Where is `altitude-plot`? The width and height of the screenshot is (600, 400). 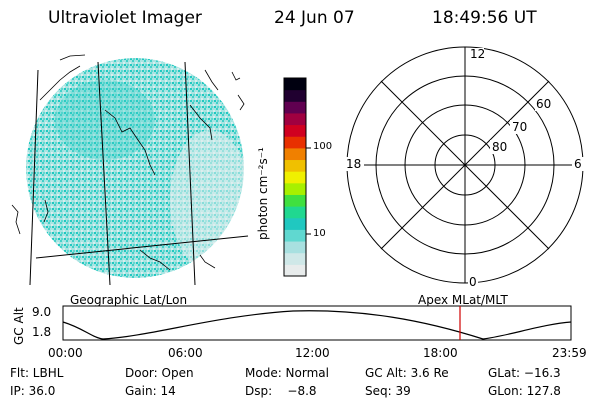 altitude-plot is located at coordinates (317, 323).